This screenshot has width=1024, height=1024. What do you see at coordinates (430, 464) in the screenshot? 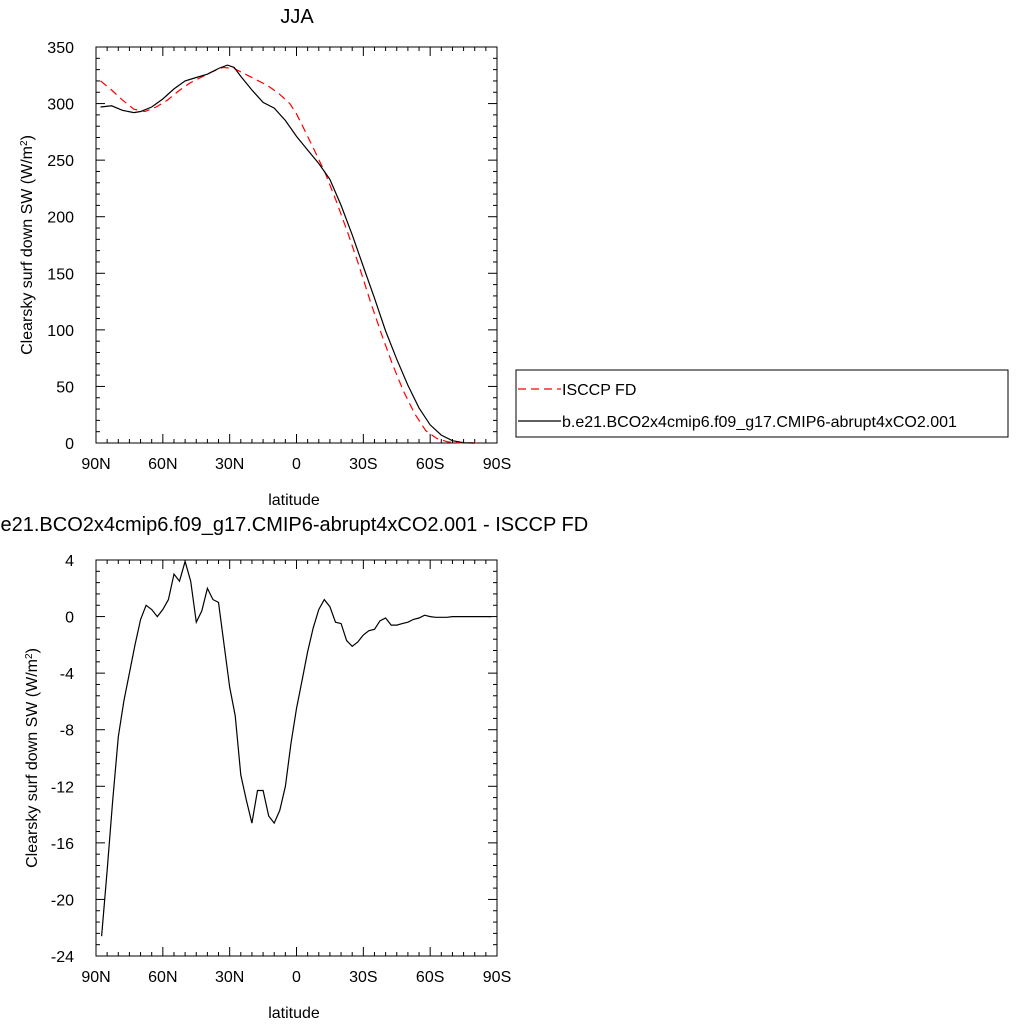
I see `top-x-tick-label: 60S` at bounding box center [430, 464].